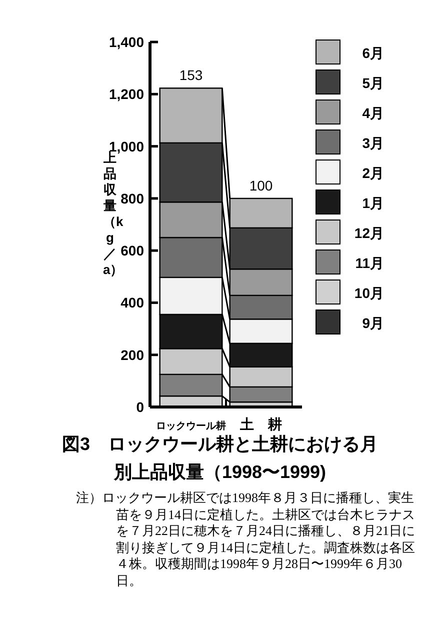  What do you see at coordinates (373, 53) in the screenshot?
I see `legend-label: 6月` at bounding box center [373, 53].